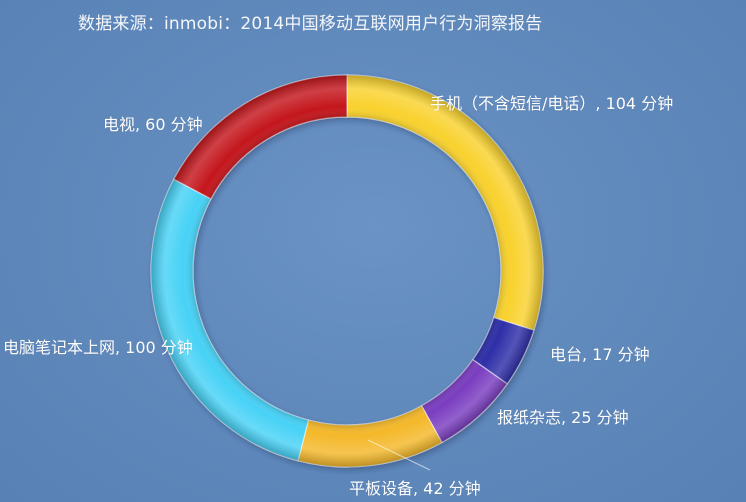  What do you see at coordinates (153, 124) in the screenshot?
I see `slice-label-tv: 电视, 60 分钟` at bounding box center [153, 124].